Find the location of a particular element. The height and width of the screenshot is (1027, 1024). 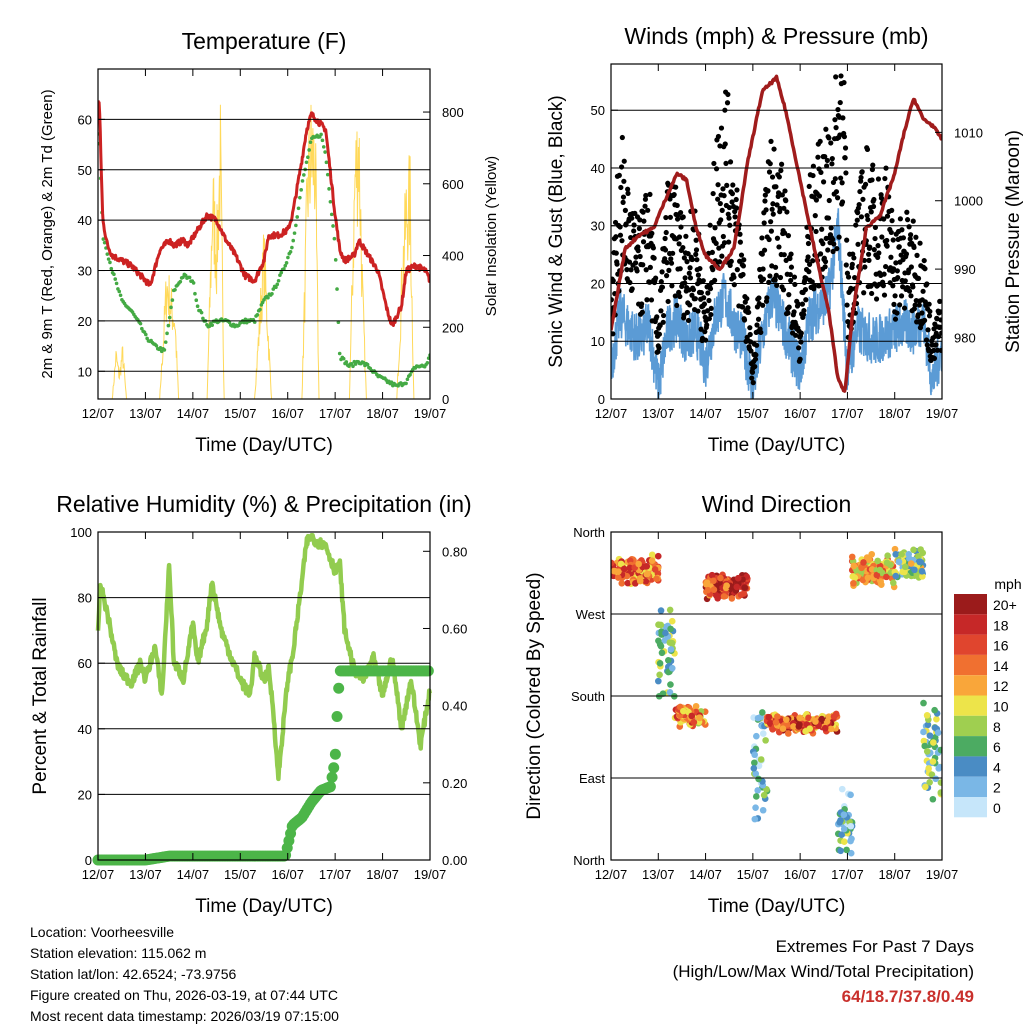

x-tick-label: 13/07 is located at coordinates (658, 413).